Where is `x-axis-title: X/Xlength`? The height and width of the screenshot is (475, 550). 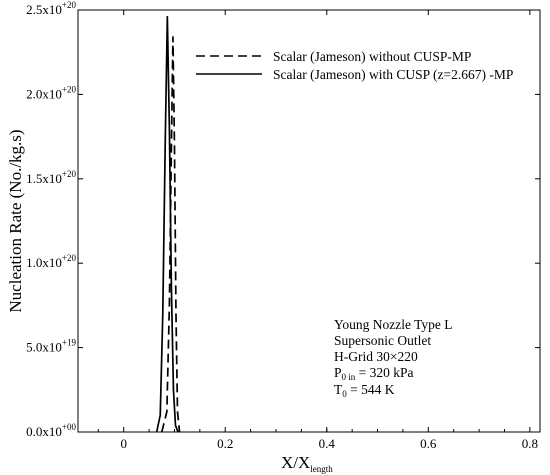
x-axis-title: X/Xlength is located at coordinates (307, 463).